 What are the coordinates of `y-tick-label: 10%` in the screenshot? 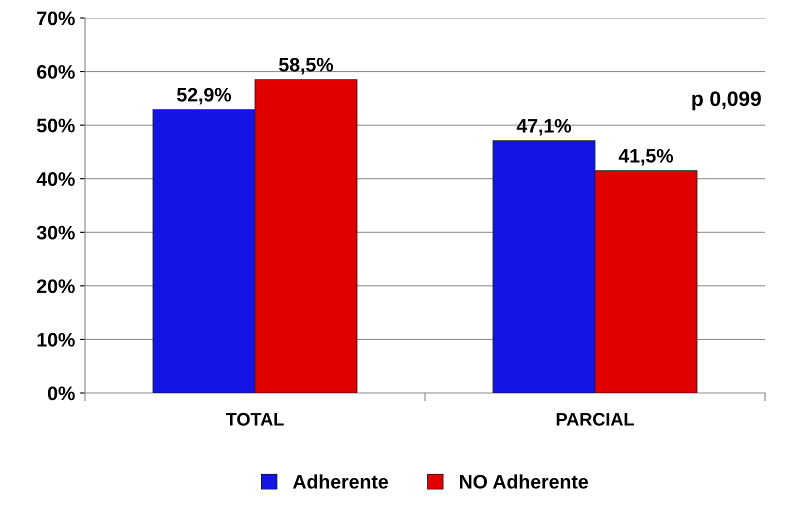 It's located at (56, 339).